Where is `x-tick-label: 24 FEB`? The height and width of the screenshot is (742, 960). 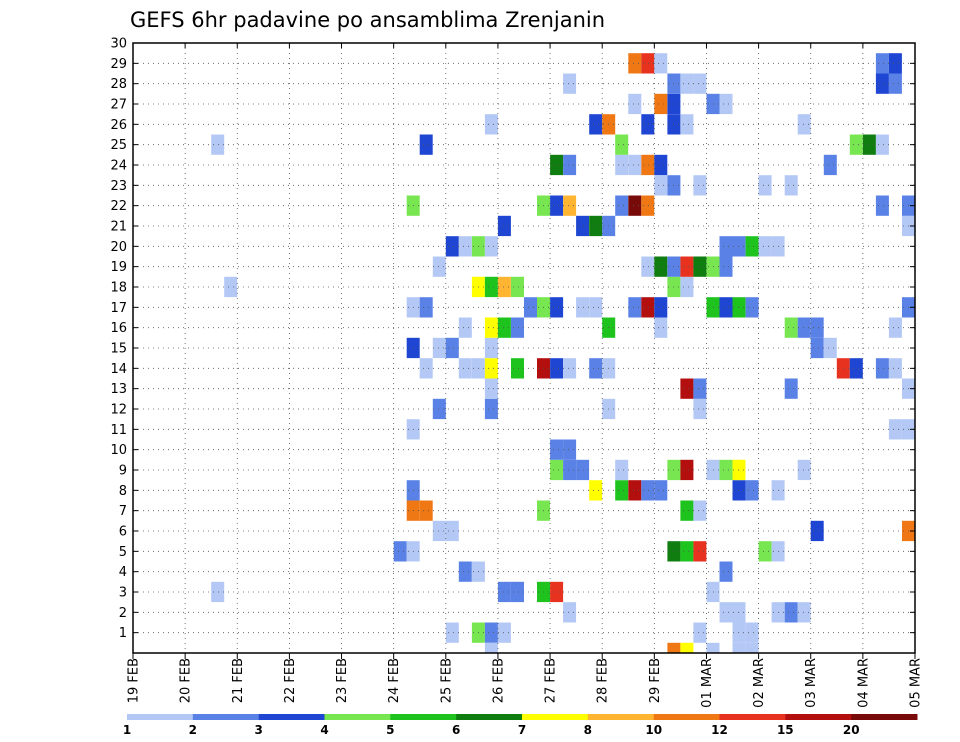 x-tick-label: 24 FEB is located at coordinates (394, 680).